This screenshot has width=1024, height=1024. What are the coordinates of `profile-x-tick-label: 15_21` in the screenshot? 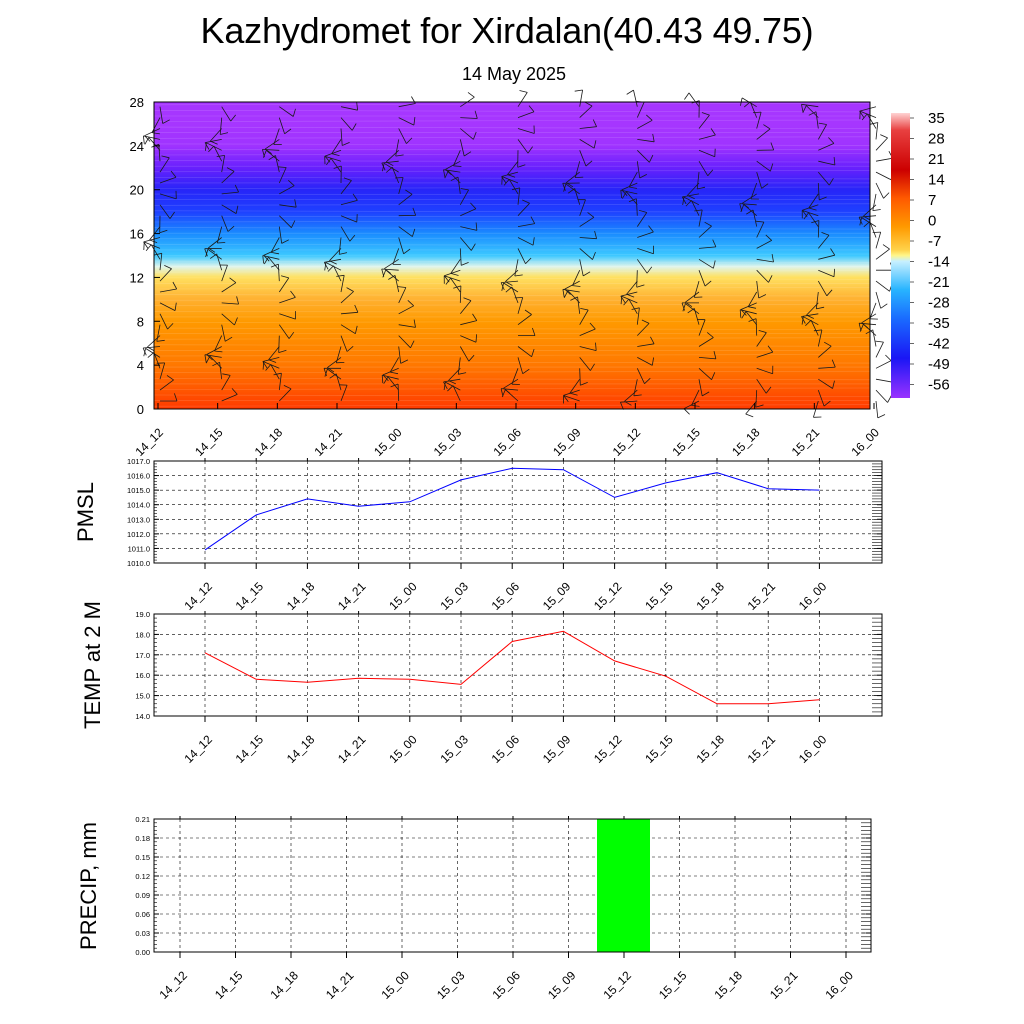 It's located at (806, 442).